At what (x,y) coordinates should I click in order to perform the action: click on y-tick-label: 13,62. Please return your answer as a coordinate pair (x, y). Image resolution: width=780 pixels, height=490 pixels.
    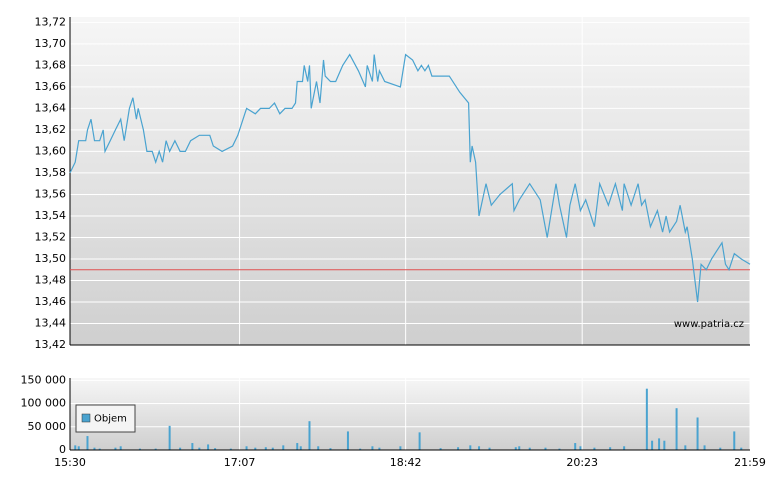
    Looking at the image, I should click on (51, 129).